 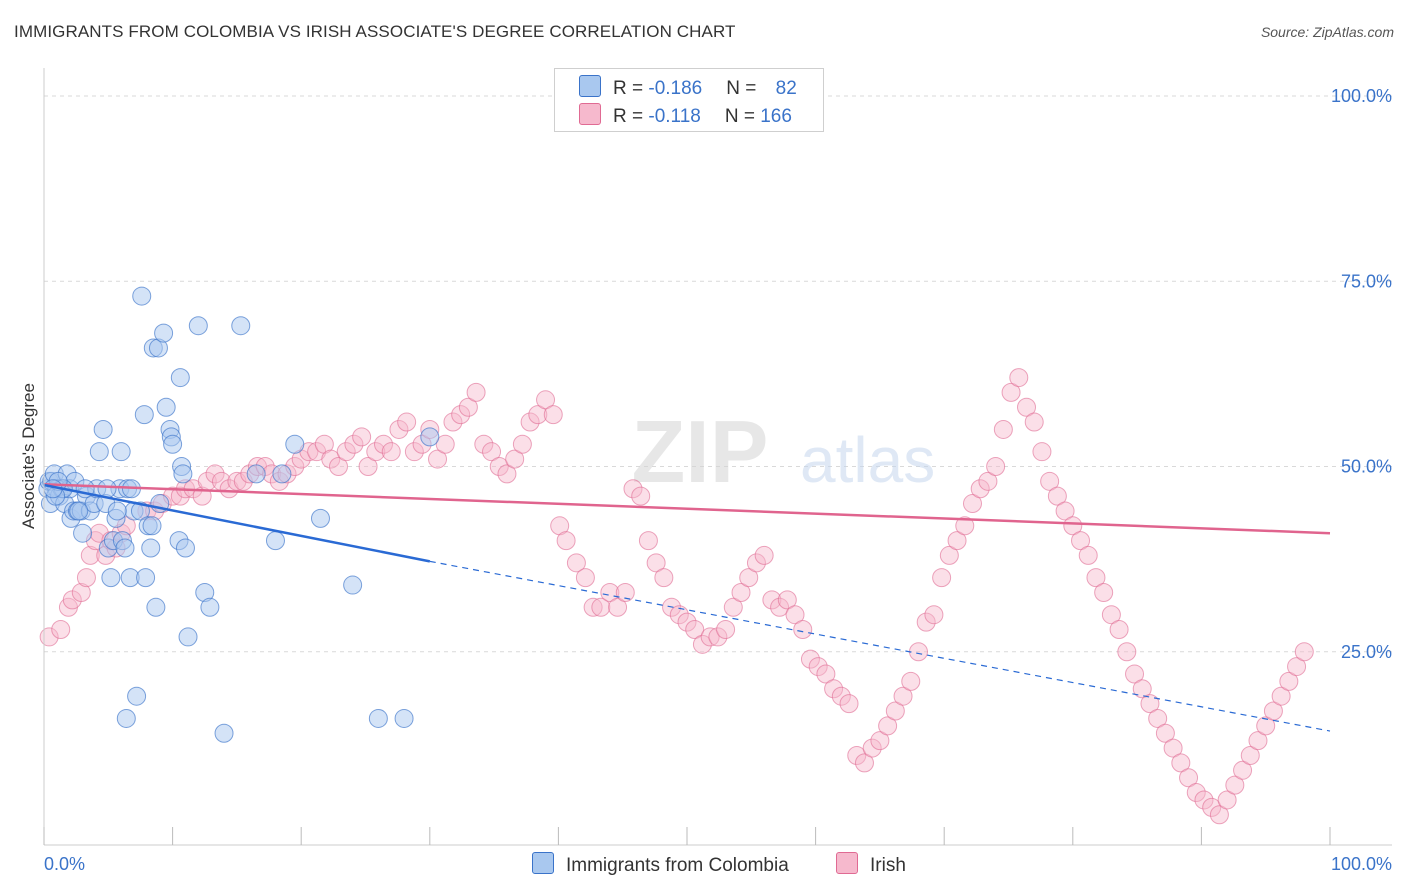 What do you see at coordinates (1366, 281) in the screenshot?
I see `y-tick-label: 75.0%` at bounding box center [1366, 281].